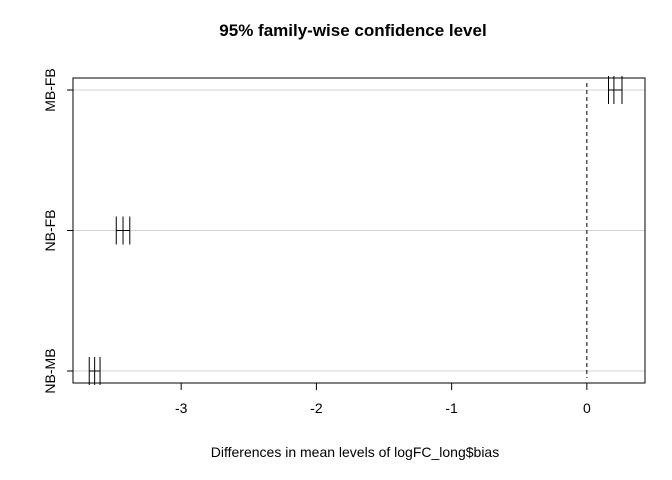  What do you see at coordinates (352, 30) in the screenshot?
I see `chart-title: 95% family-wise confidence level` at bounding box center [352, 30].